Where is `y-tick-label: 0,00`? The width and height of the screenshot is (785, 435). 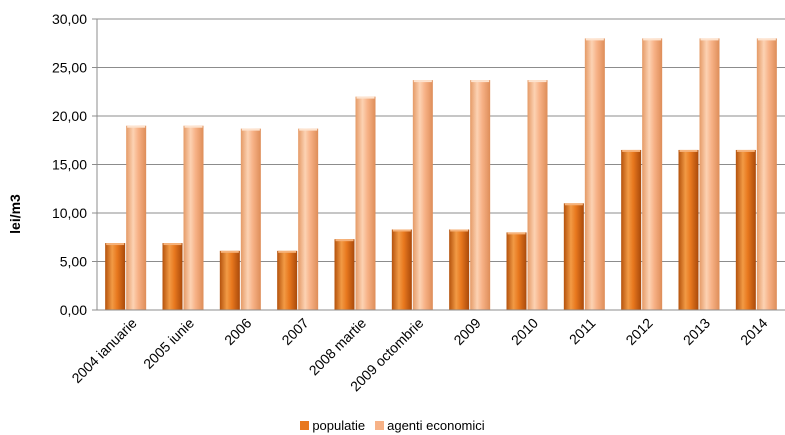
y-tick-label: 0,00 is located at coordinates (73, 310).